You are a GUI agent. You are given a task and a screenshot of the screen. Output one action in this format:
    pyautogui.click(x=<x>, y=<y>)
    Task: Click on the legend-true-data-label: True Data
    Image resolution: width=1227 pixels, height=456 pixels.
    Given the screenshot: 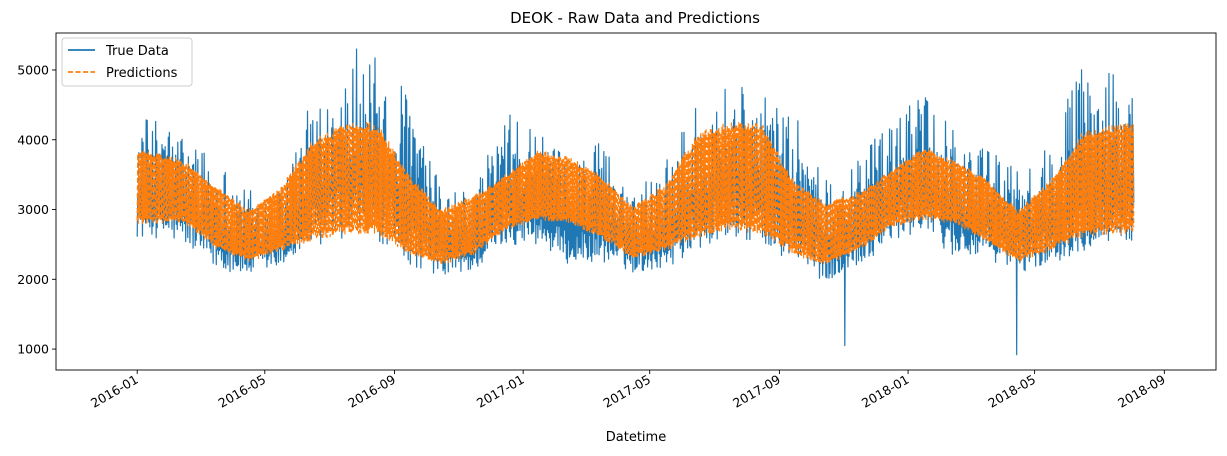 What is the action you would take?
    pyautogui.click(x=137, y=51)
    